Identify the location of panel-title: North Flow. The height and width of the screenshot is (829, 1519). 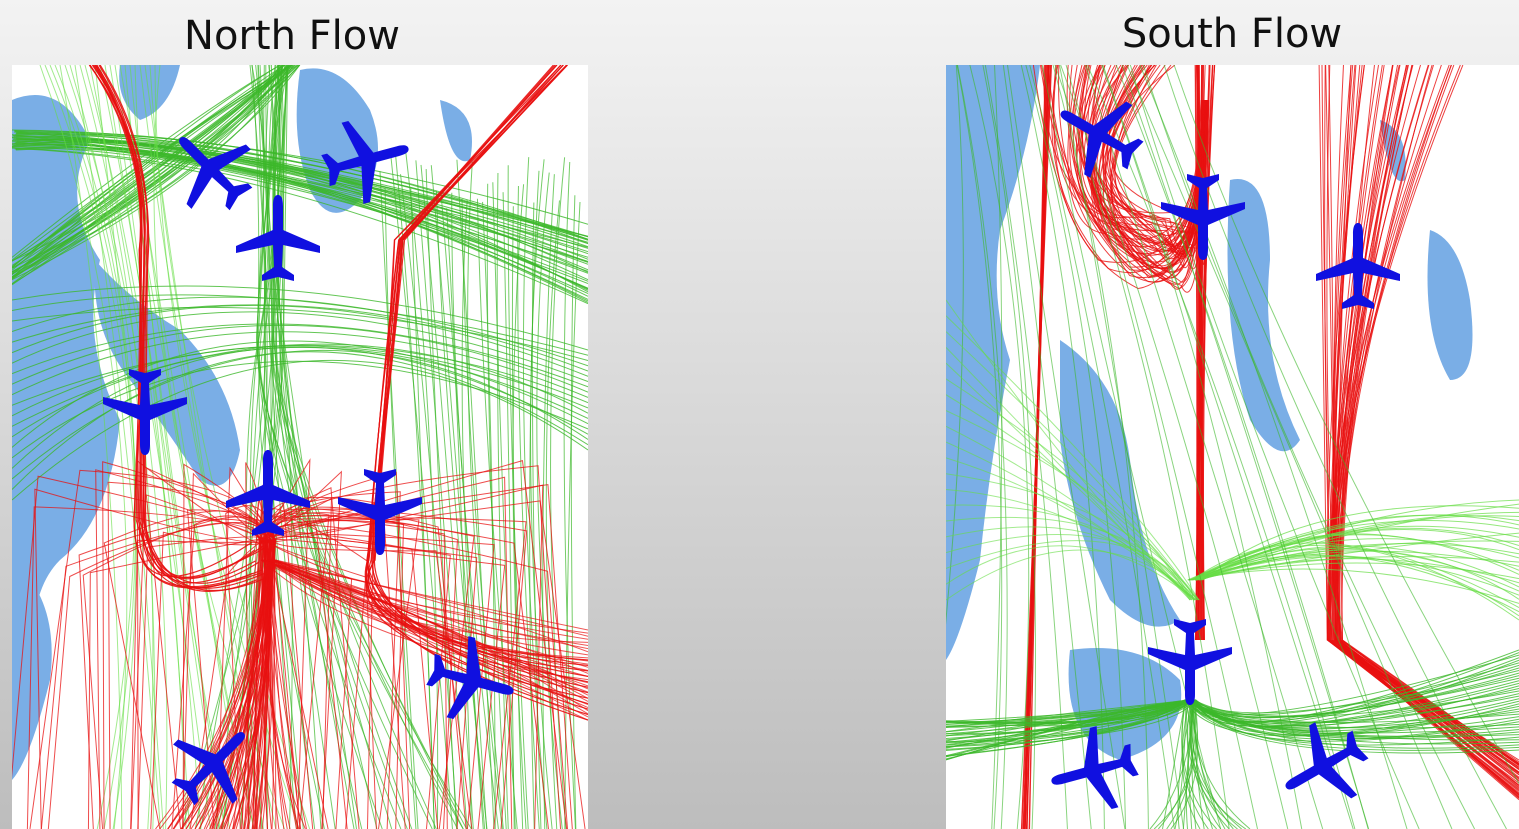
(292, 36).